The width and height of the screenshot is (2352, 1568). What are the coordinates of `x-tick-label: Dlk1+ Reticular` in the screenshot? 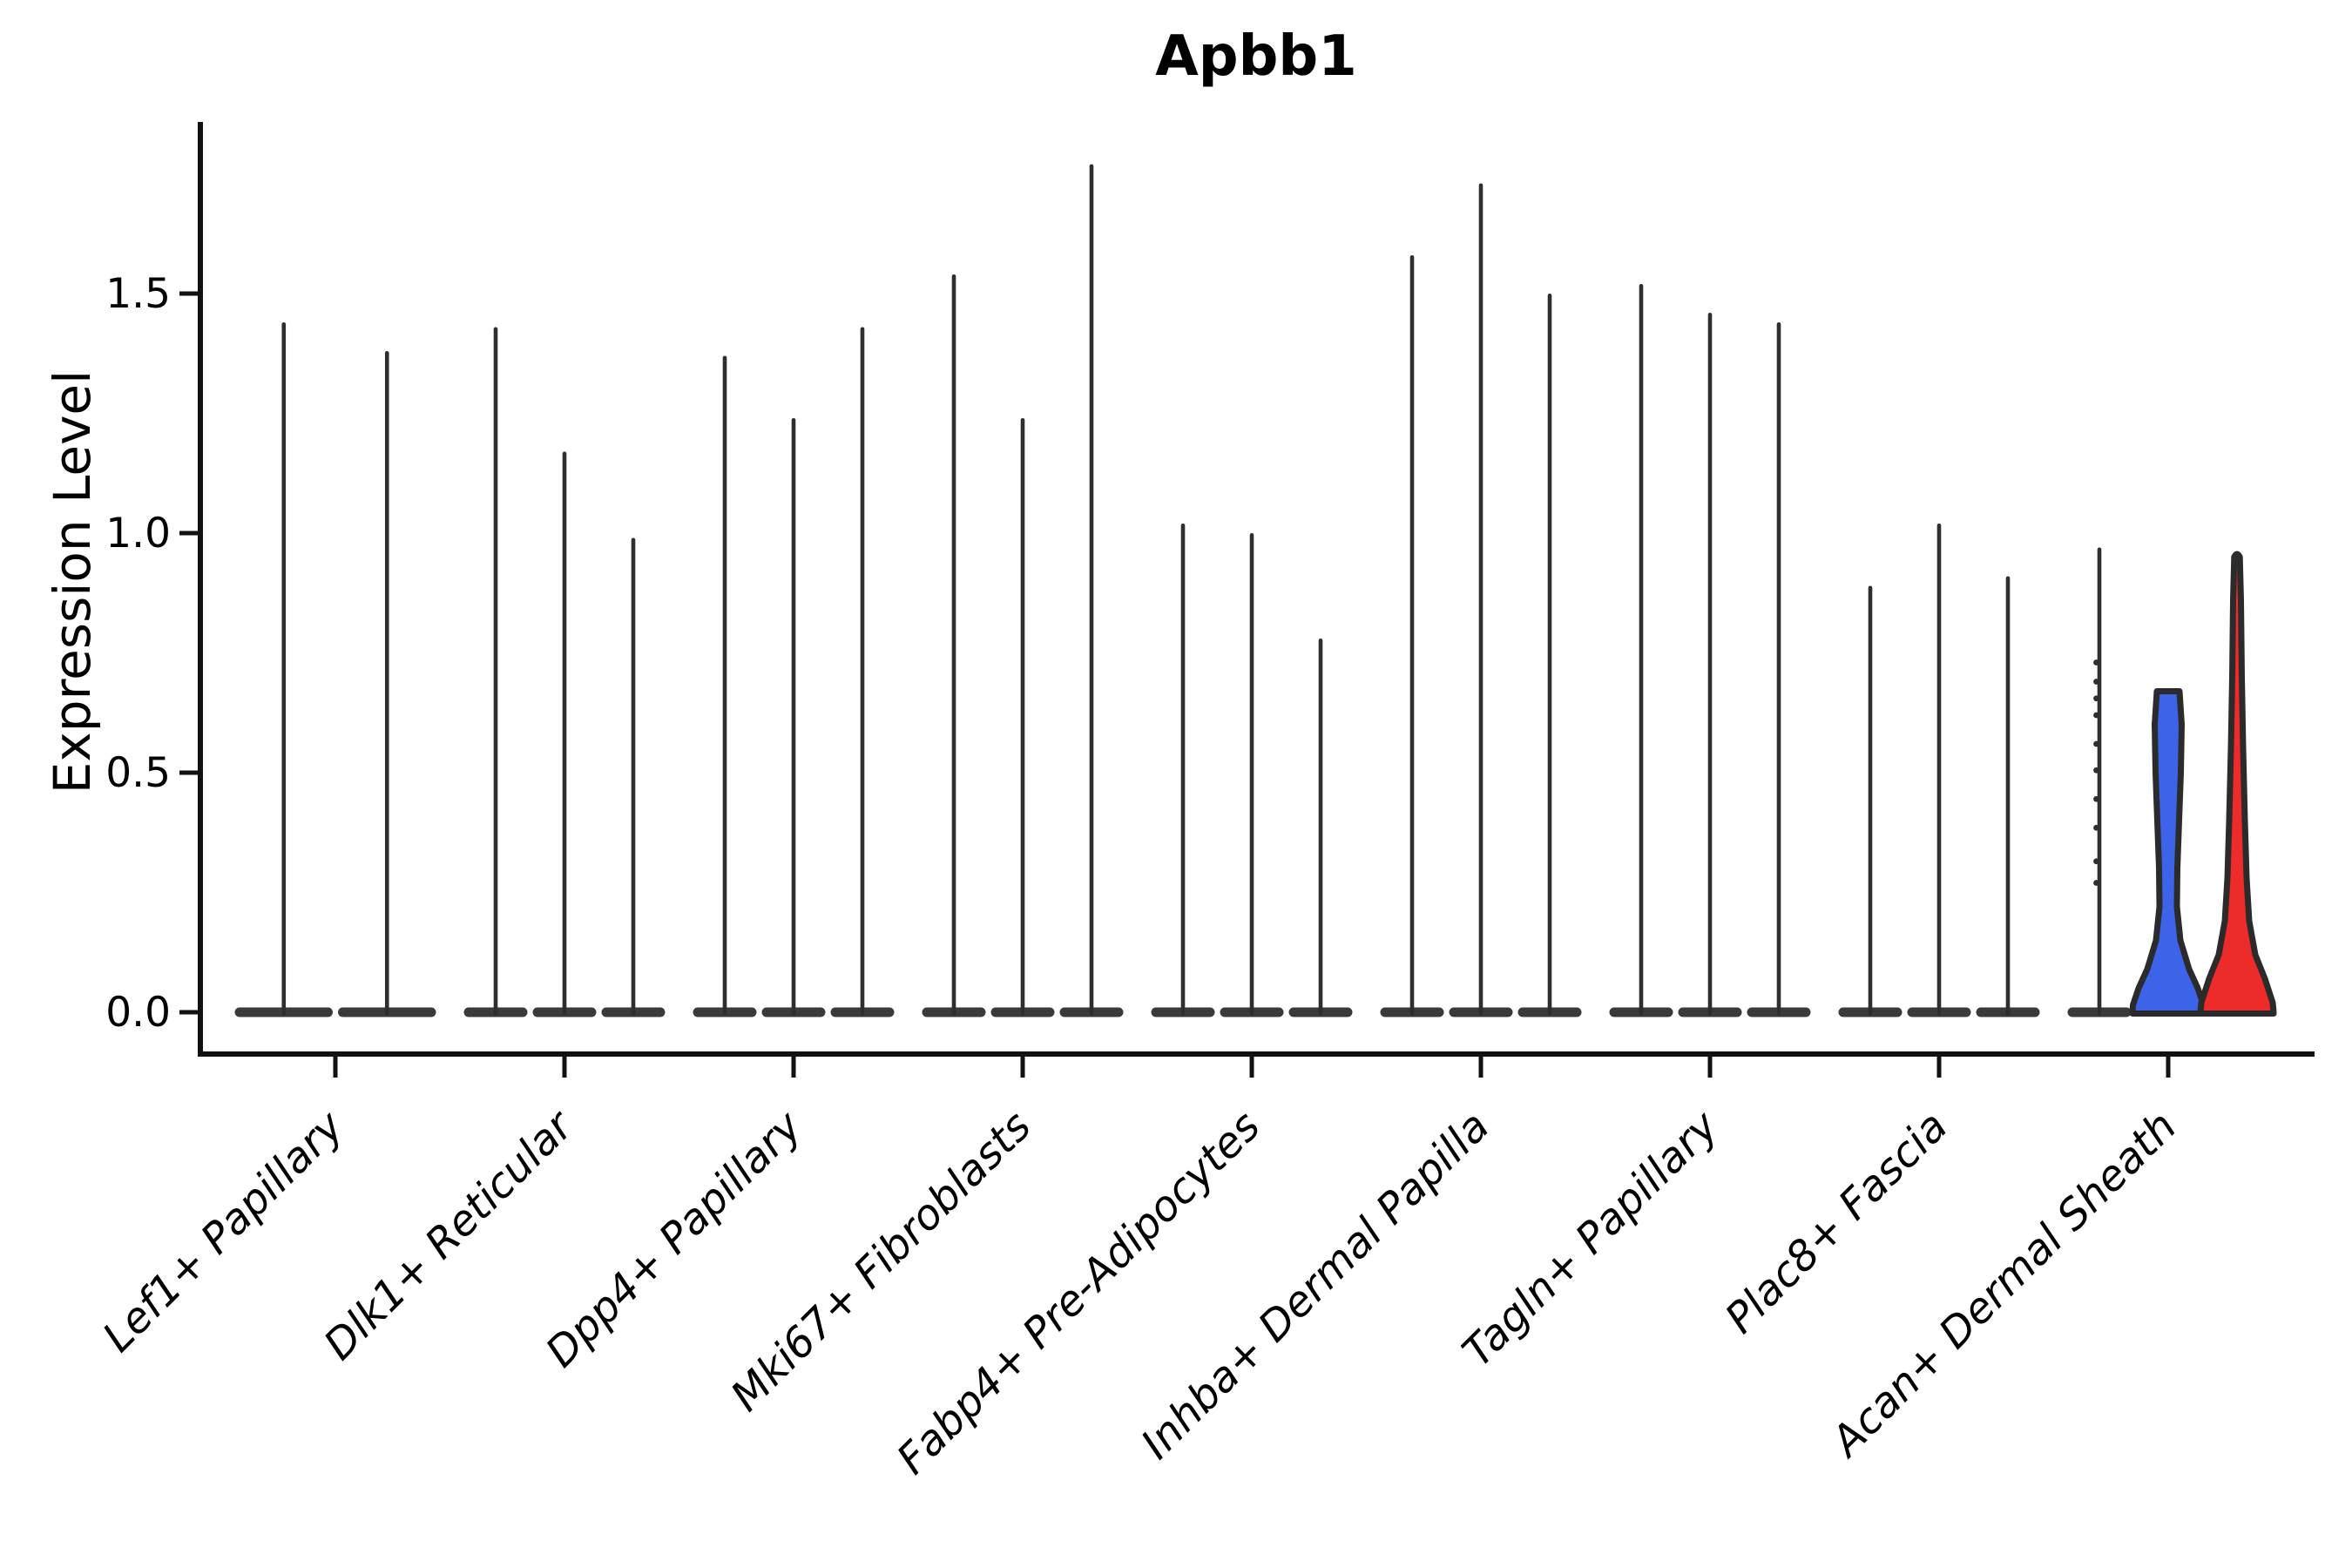 It's located at (450, 1235).